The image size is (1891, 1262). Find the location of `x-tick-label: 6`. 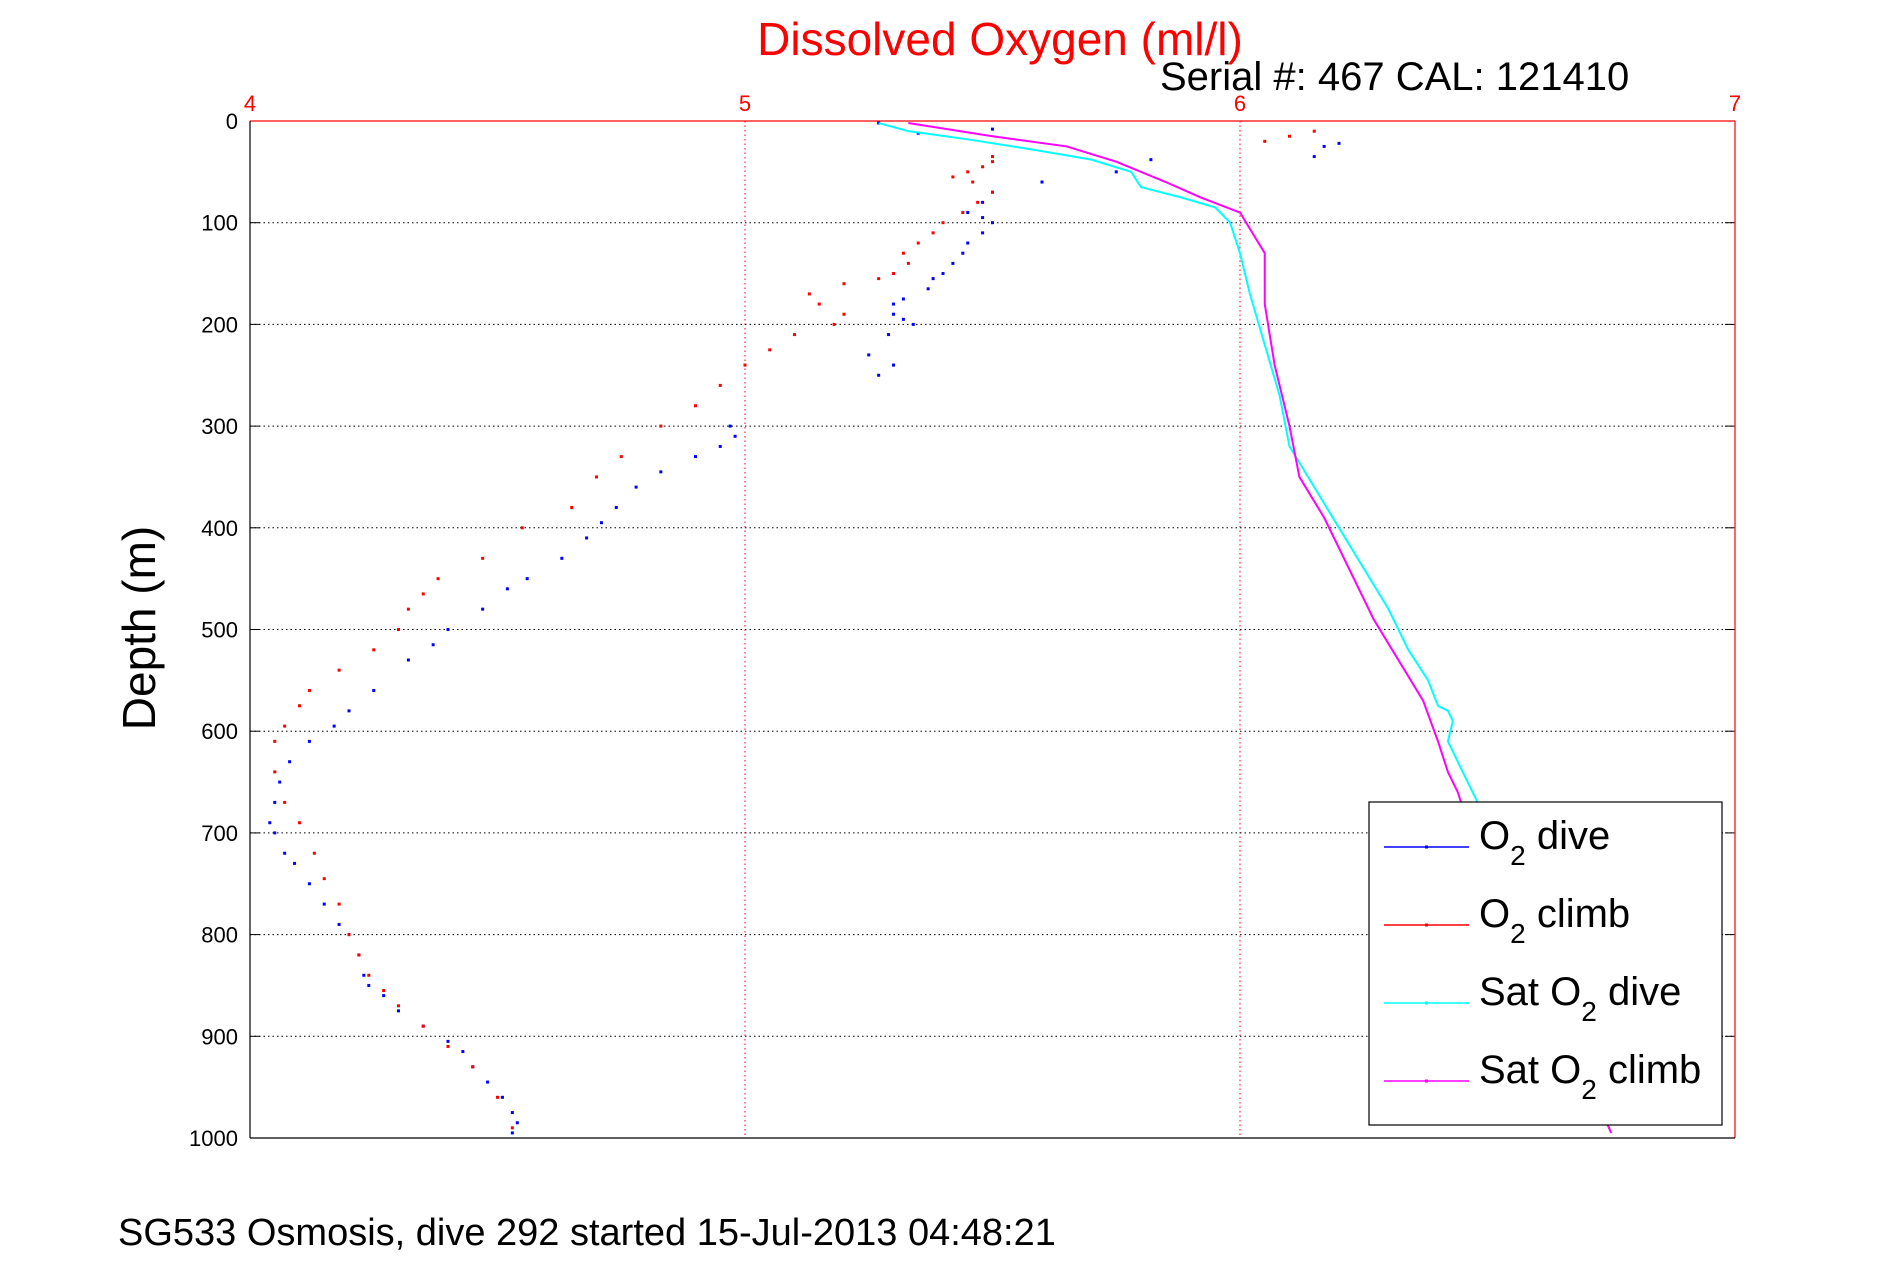

x-tick-label: 6 is located at coordinates (1240, 103).